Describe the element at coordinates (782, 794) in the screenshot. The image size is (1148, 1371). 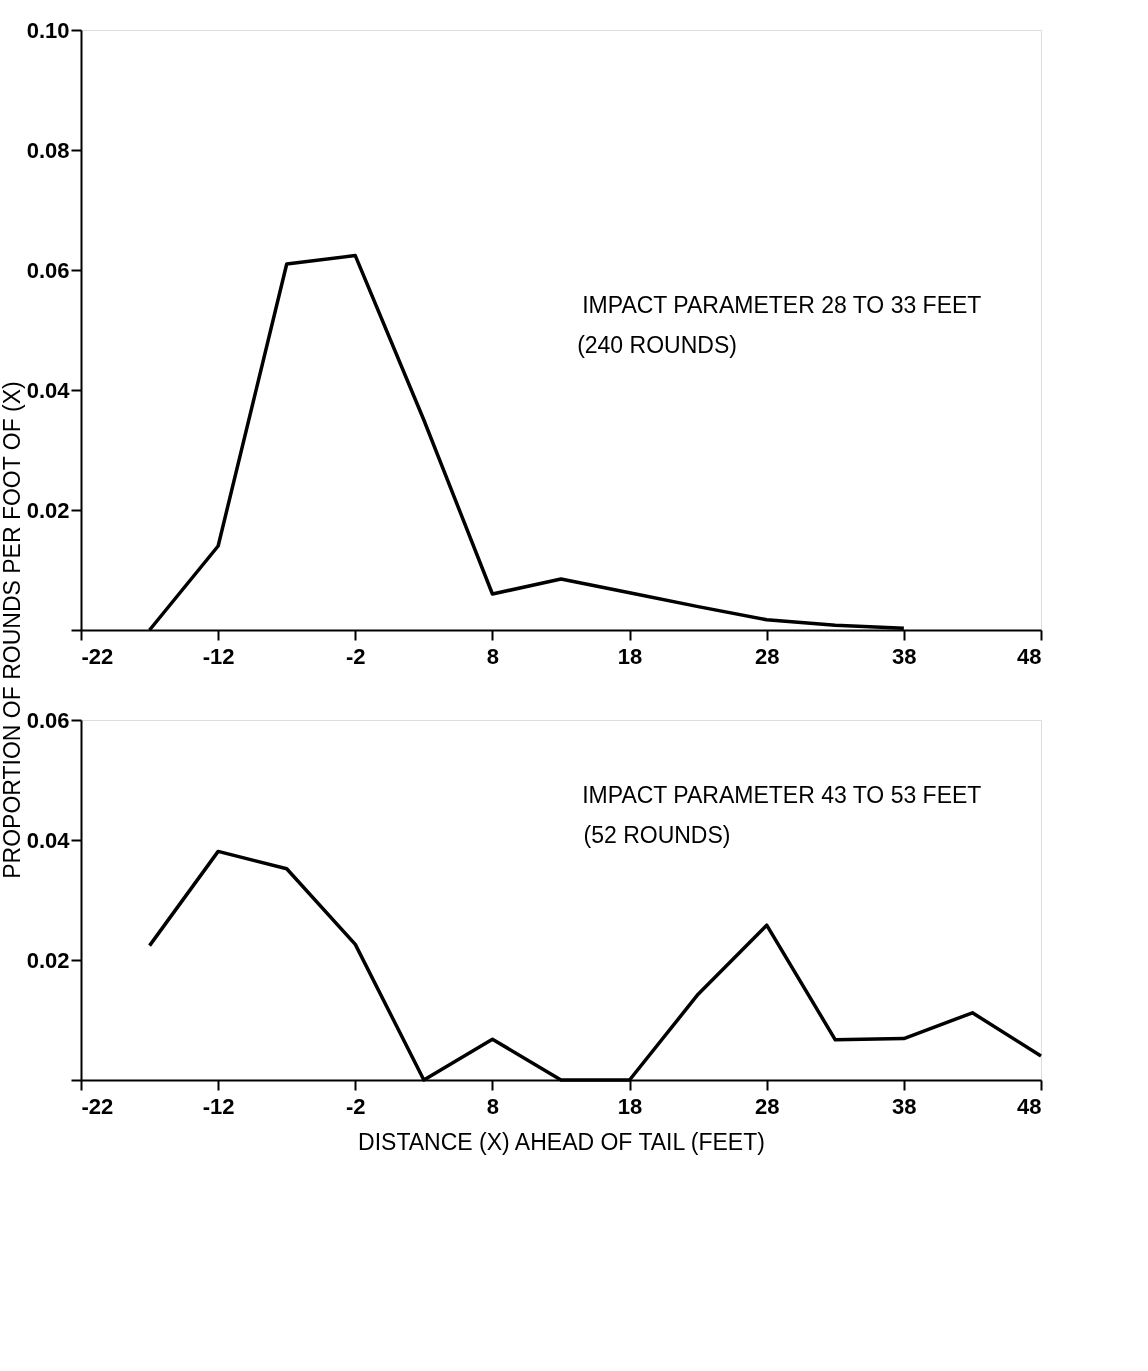
I see `annotation: IMPACT PARAMETER 43 TO 53 FEET` at that location.